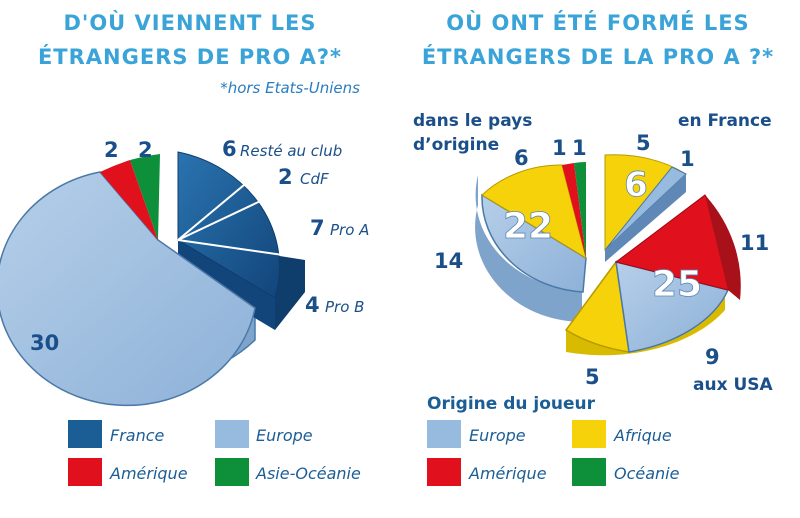 Image resolution: width=800 pixels, height=518 pixels. Describe the element at coordinates (229, 149) in the screenshot. I see `chart1-value-reste: 6` at that location.